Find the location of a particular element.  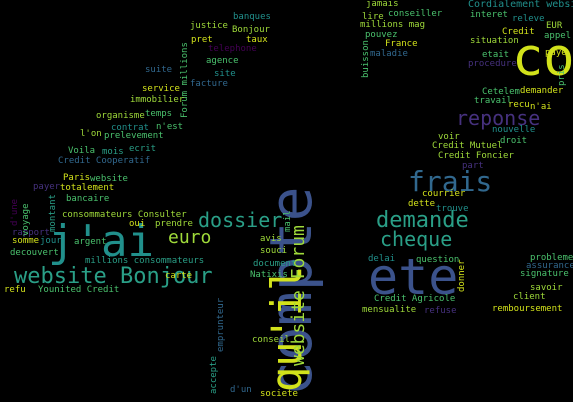

cloud-word: rapport is located at coordinates (31, 233).